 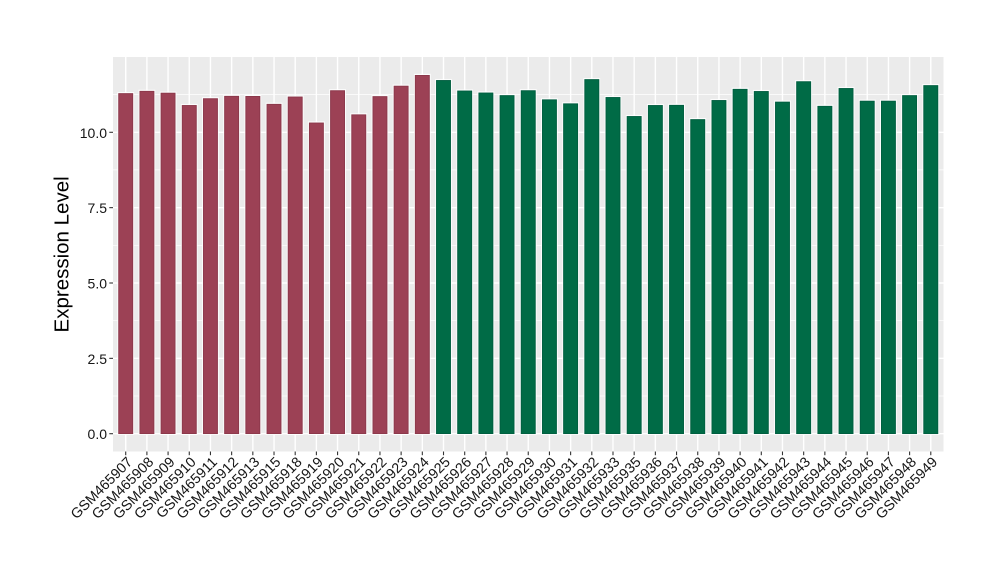 What do you see at coordinates (98, 359) in the screenshot?
I see `svg-text: 2.5` at bounding box center [98, 359].